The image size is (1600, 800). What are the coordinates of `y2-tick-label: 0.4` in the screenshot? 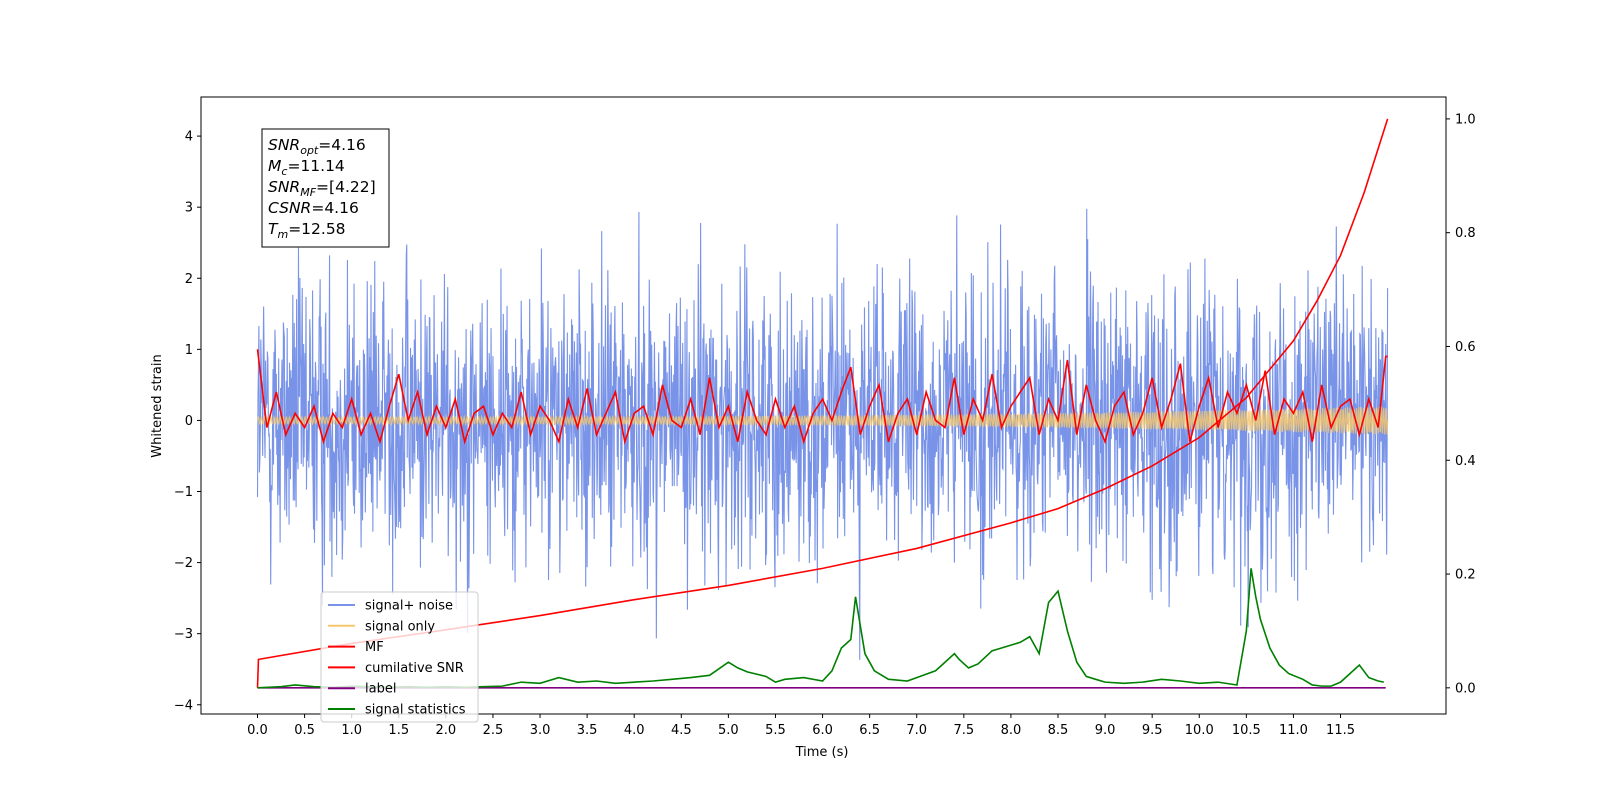 It's located at (1465, 461).